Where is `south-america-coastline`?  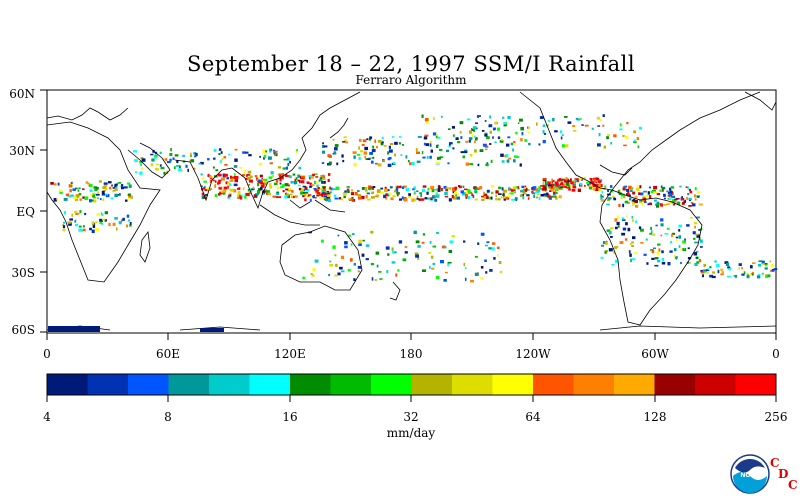 south-america-coastline is located at coordinates (651, 257).